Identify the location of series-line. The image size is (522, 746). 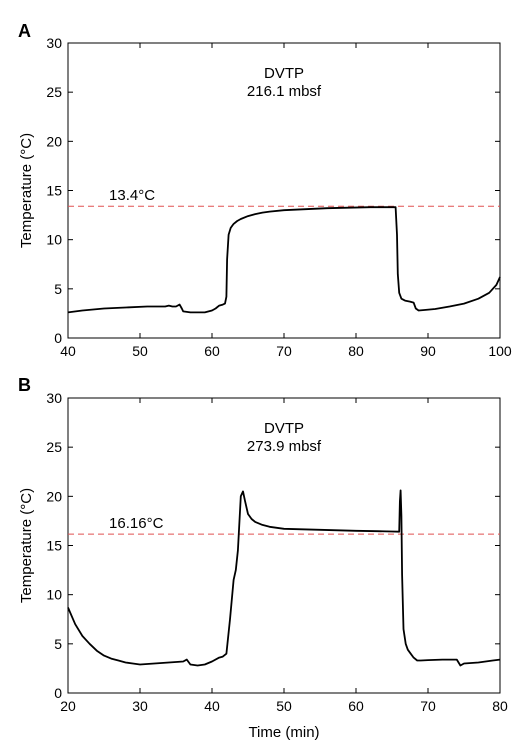
(284, 260).